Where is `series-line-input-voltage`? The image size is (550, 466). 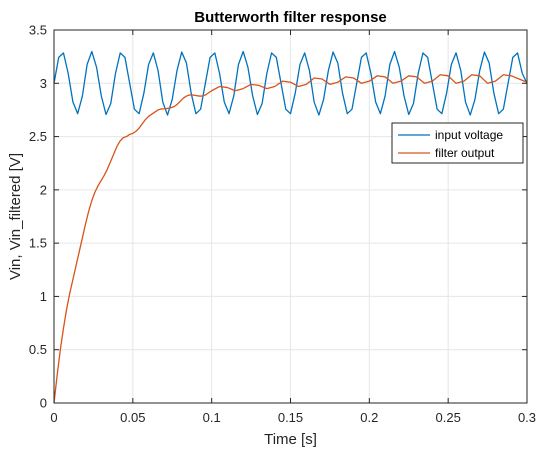 series-line-input-voltage is located at coordinates (290, 83).